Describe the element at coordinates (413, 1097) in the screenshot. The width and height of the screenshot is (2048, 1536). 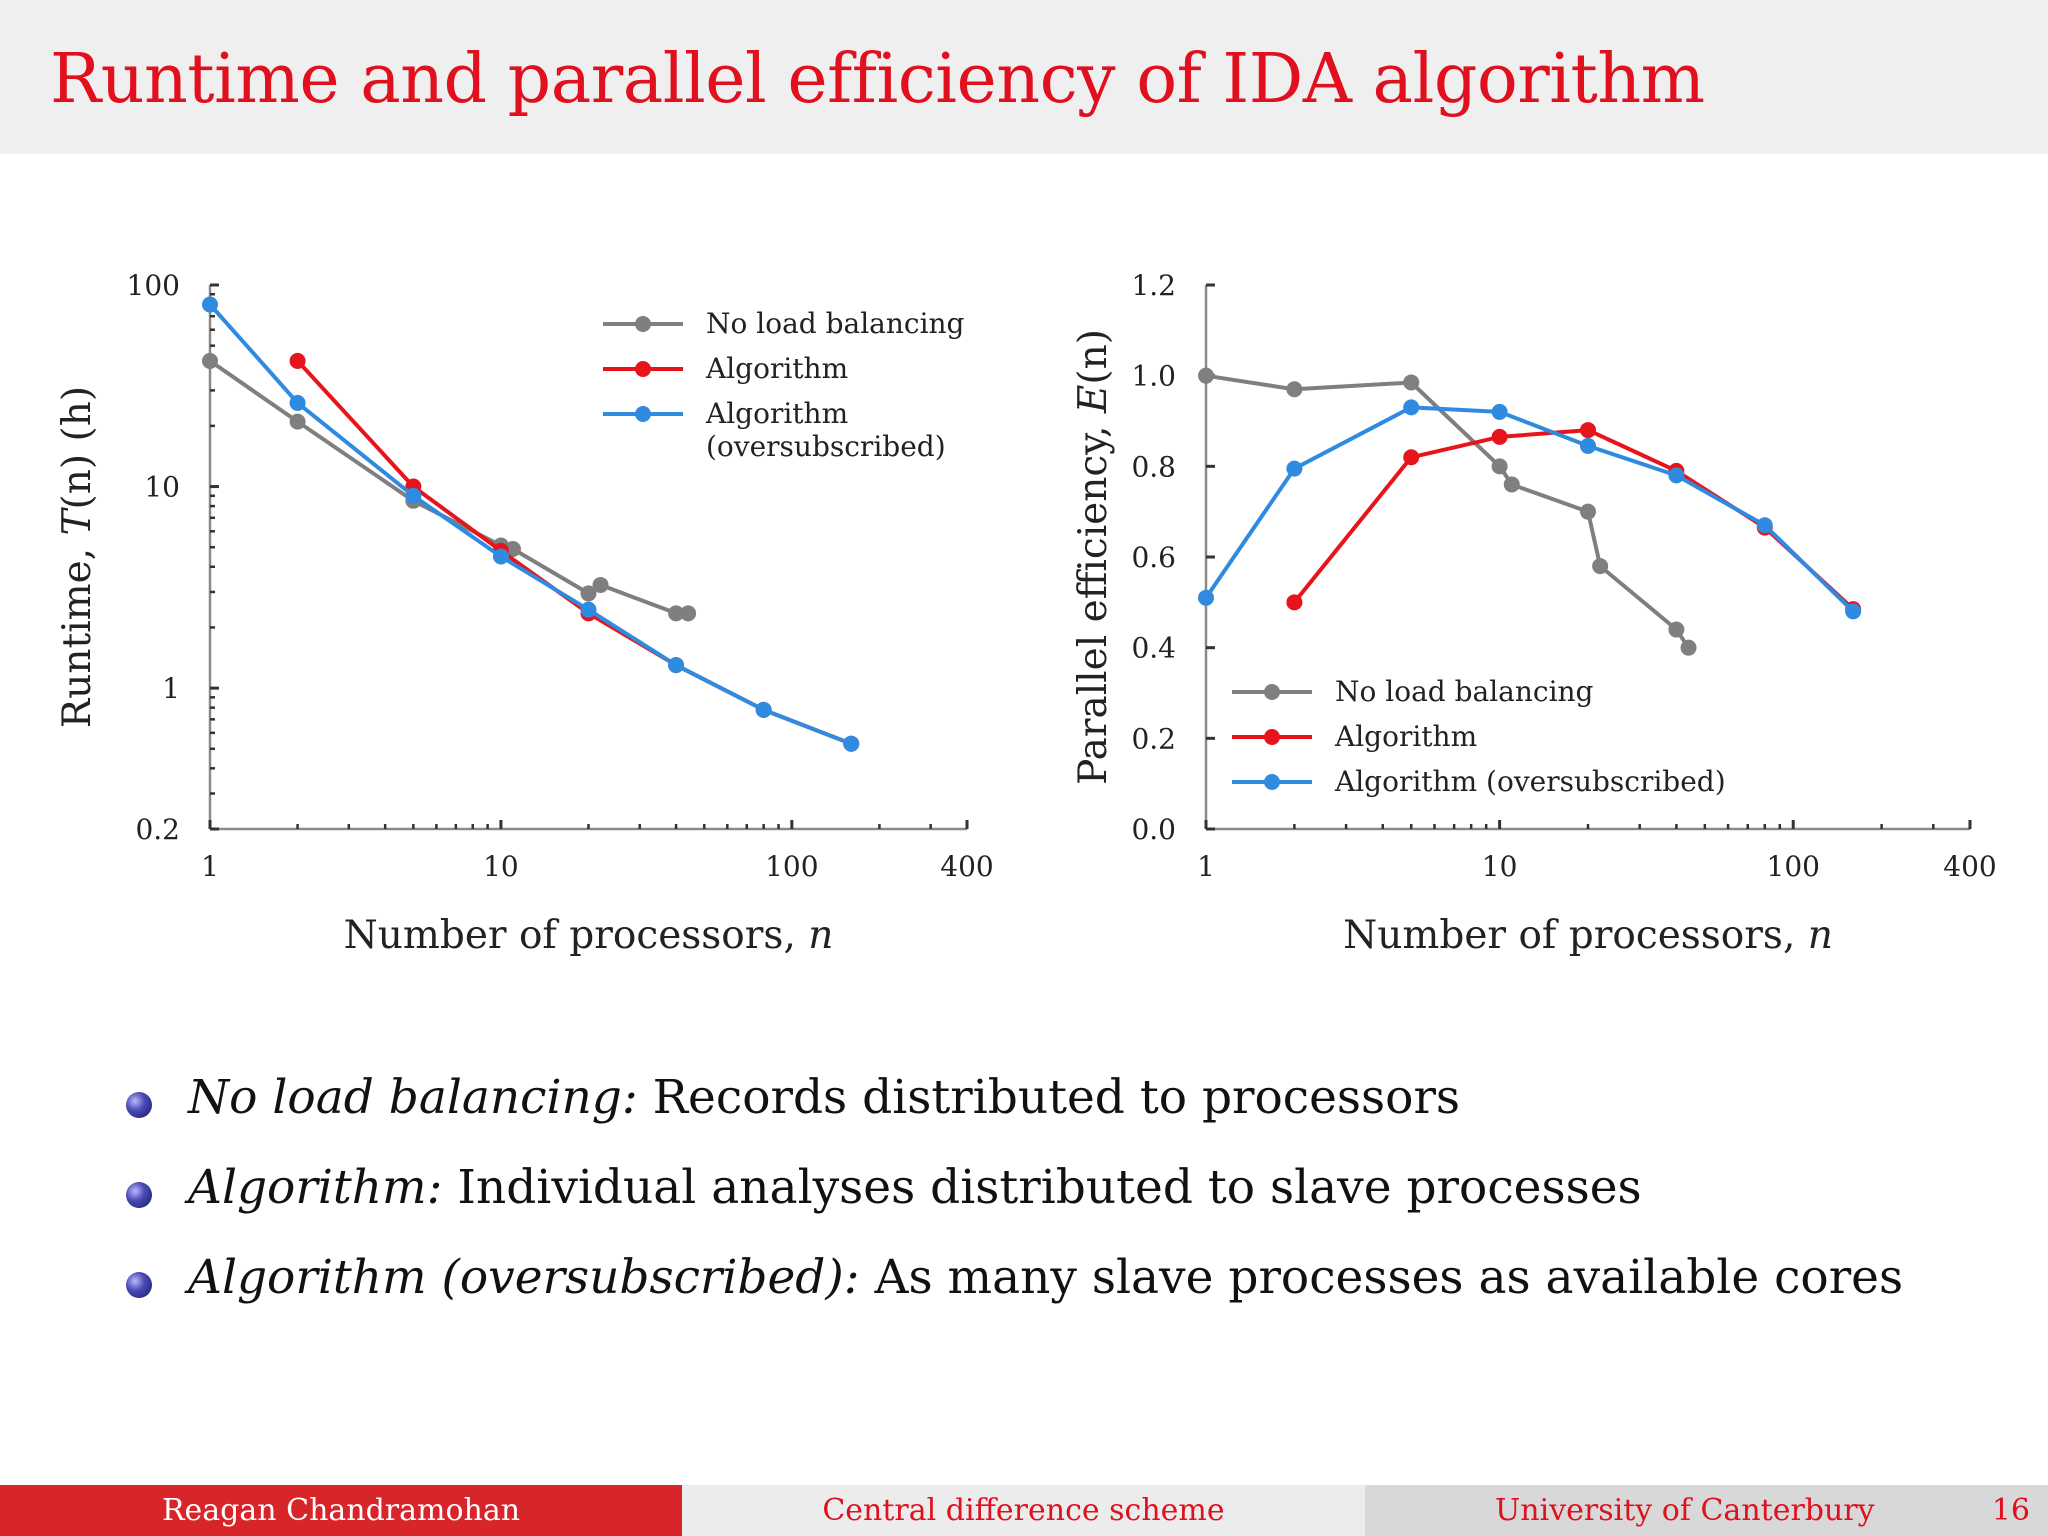
I see `bullet-label: No load balancing:` at that location.